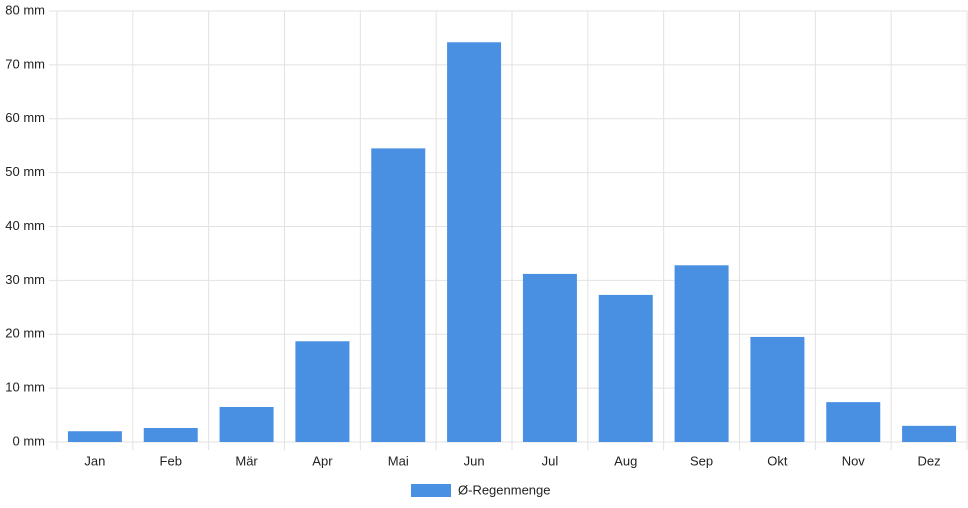 The width and height of the screenshot is (968, 508). Describe the element at coordinates (625, 460) in the screenshot. I see `x-tick-label: Aug` at that location.